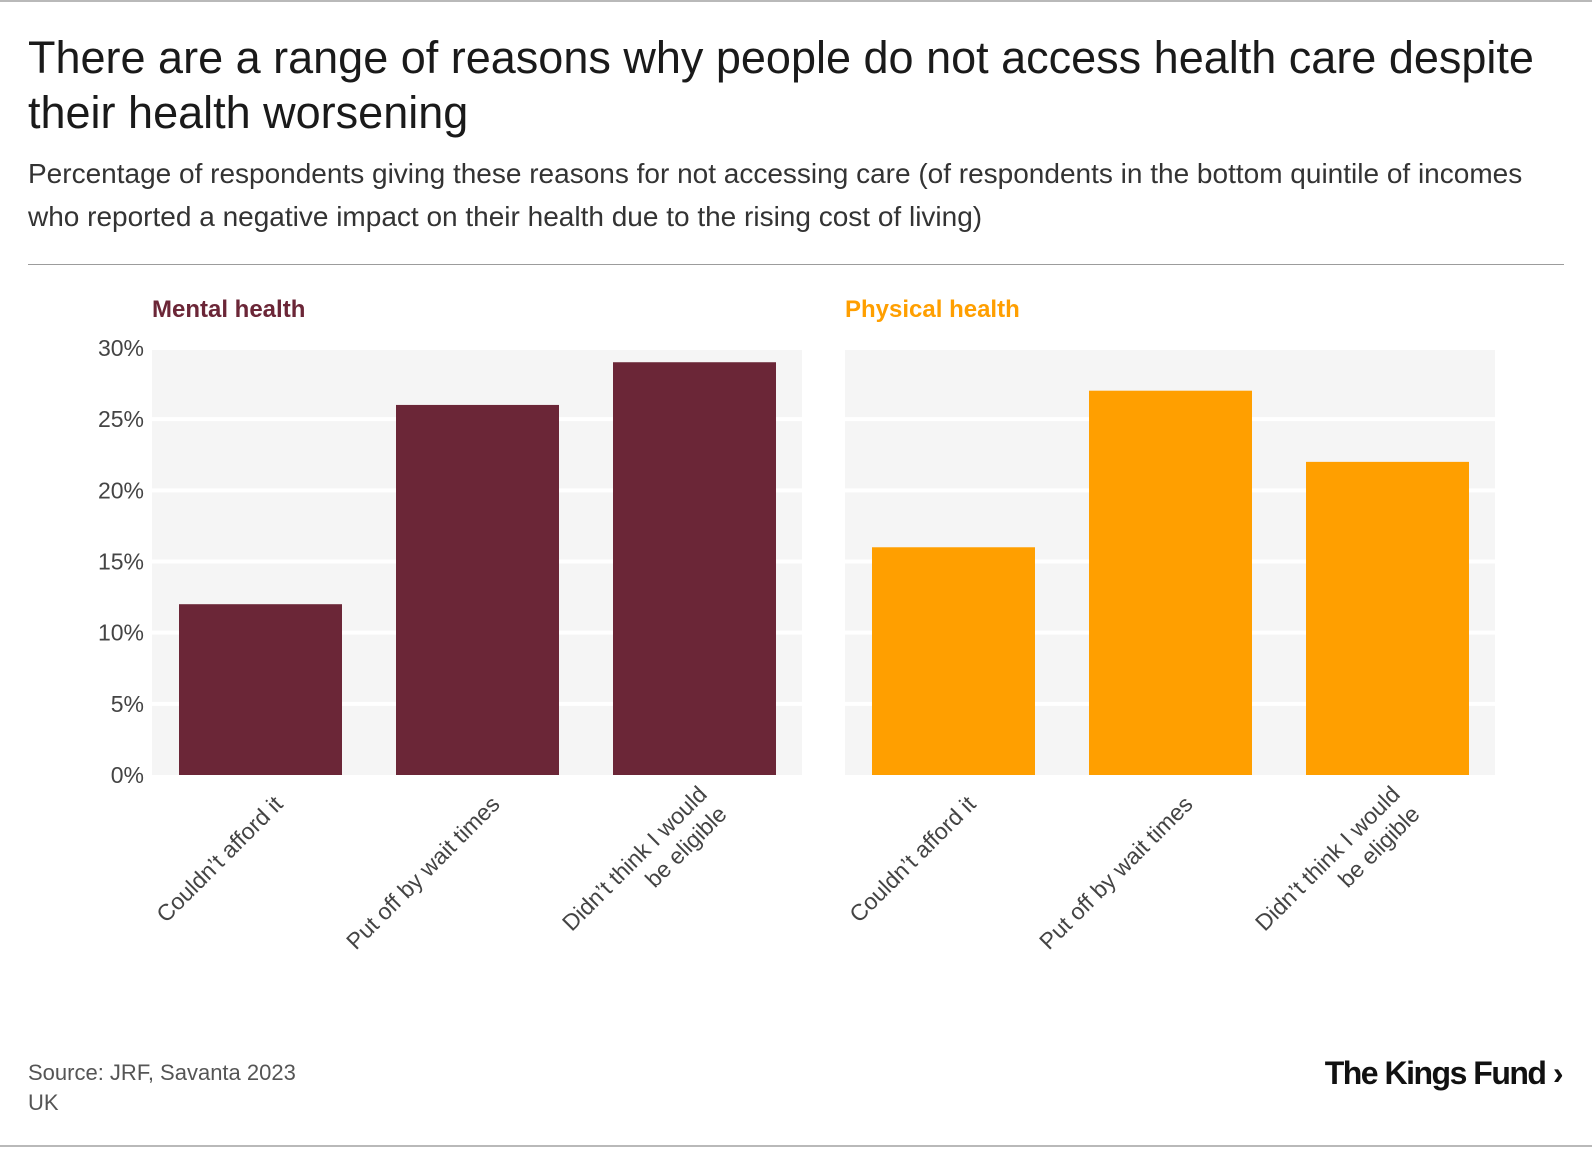 The height and width of the screenshot is (1150, 1592). What do you see at coordinates (127, 704) in the screenshot?
I see `y-tick-label-5: 5%` at bounding box center [127, 704].